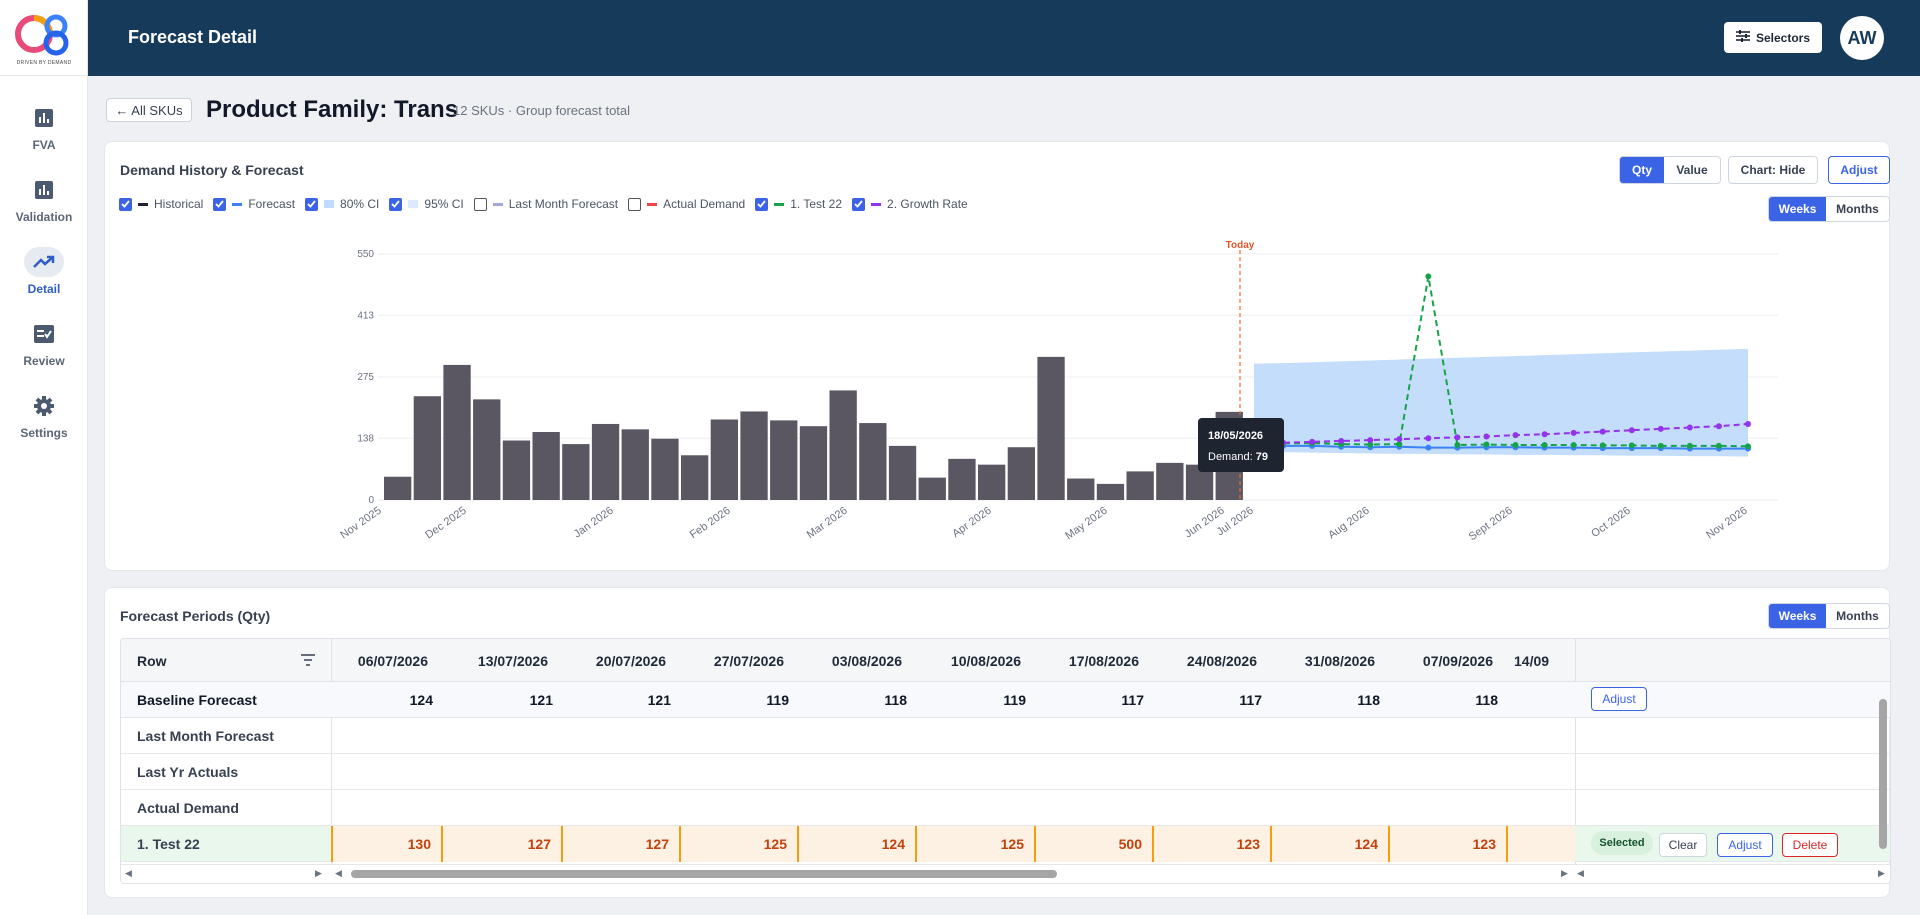 This screenshot has height=915, width=1920. What do you see at coordinates (1241, 445) in the screenshot?
I see `chart-tooltip: 18/05/2026 Demand: 79` at bounding box center [1241, 445].